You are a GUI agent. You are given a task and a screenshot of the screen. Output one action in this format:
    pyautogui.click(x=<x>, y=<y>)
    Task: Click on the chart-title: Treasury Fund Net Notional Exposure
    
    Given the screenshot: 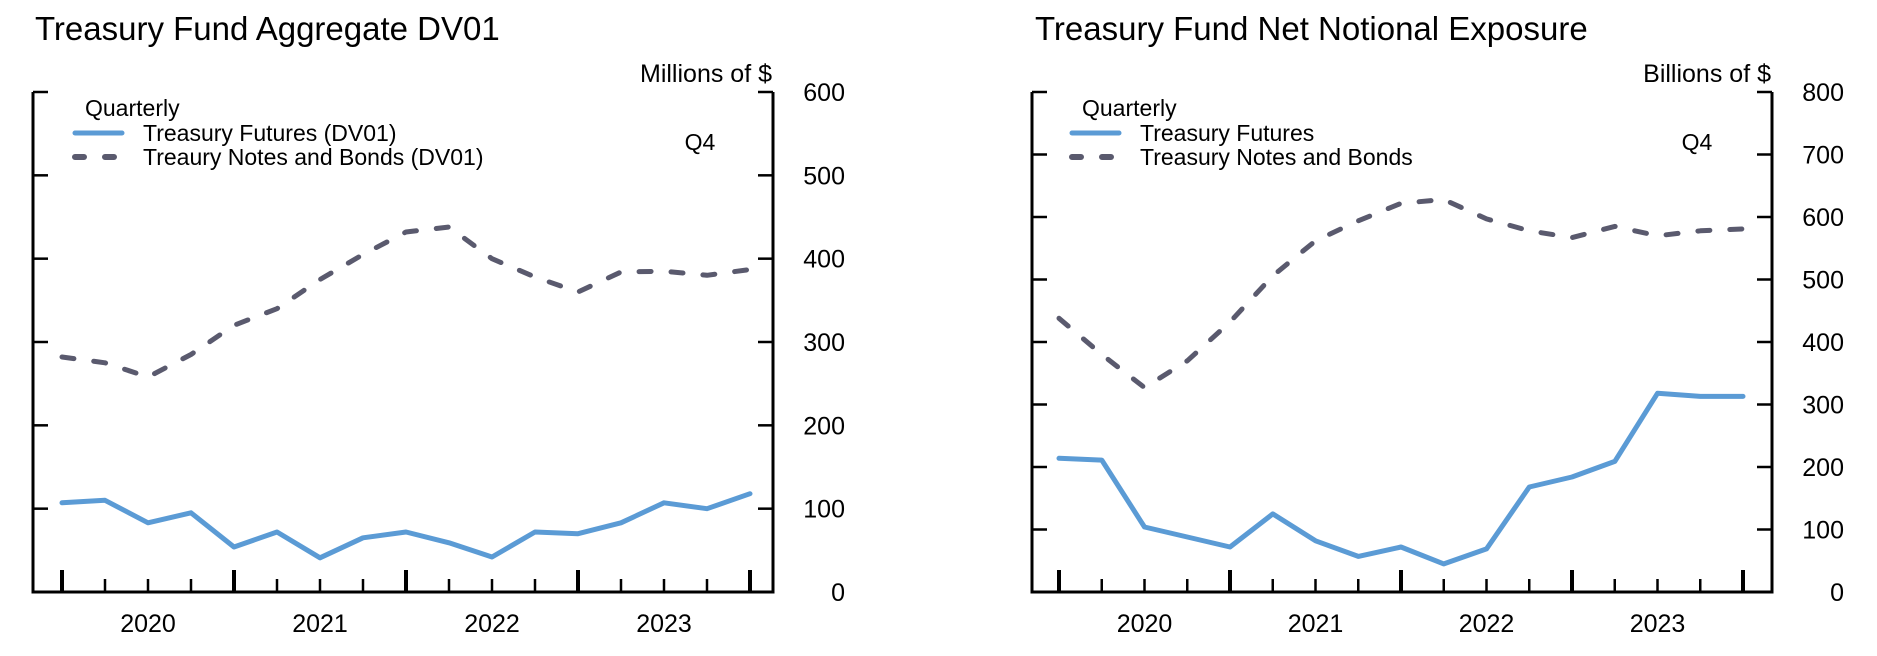 What is the action you would take?
    pyautogui.click(x=1311, y=28)
    